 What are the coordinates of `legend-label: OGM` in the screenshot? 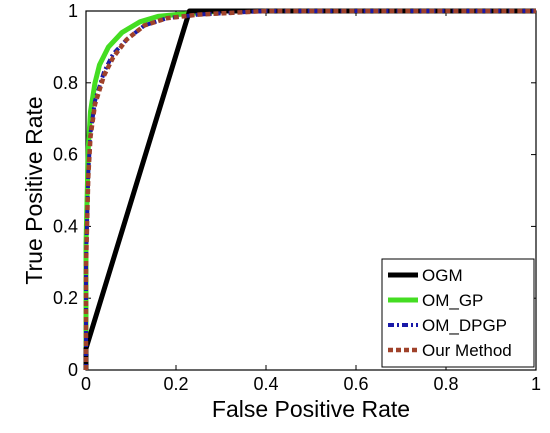 It's located at (442, 275).